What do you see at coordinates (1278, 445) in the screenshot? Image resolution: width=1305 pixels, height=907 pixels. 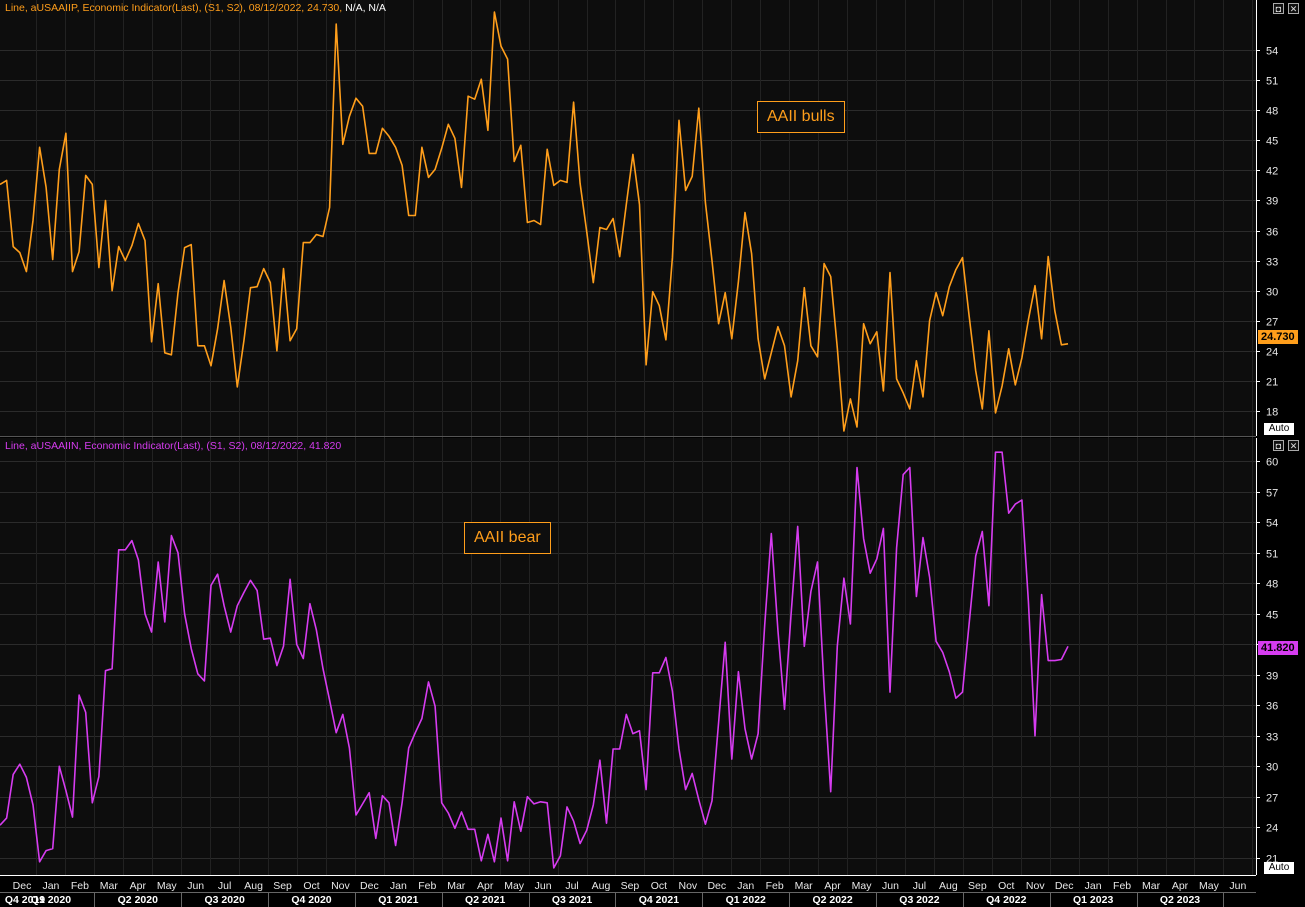 I see `bottom-restore-button: ◘` at bounding box center [1278, 445].